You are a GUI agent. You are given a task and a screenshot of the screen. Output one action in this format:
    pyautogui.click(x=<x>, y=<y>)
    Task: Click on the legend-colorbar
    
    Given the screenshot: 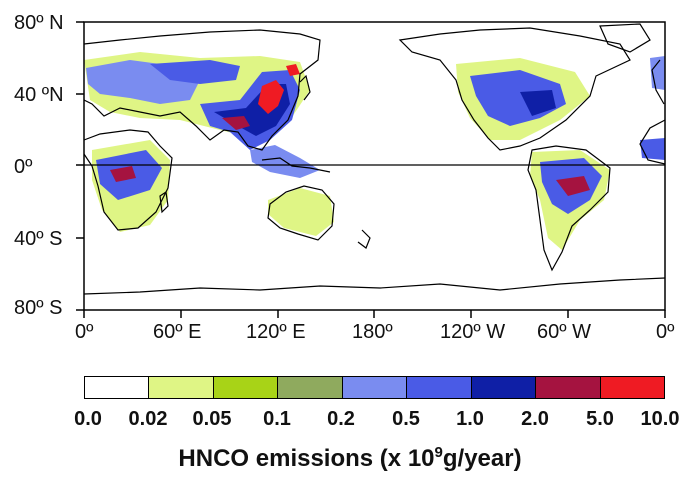 What is the action you would take?
    pyautogui.click(x=374, y=387)
    